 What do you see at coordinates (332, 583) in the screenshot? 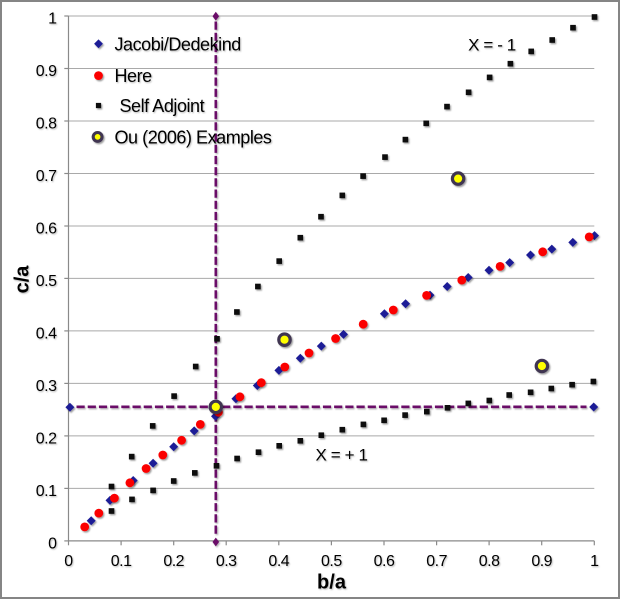
I see `svg-text: b/a` at bounding box center [332, 583].